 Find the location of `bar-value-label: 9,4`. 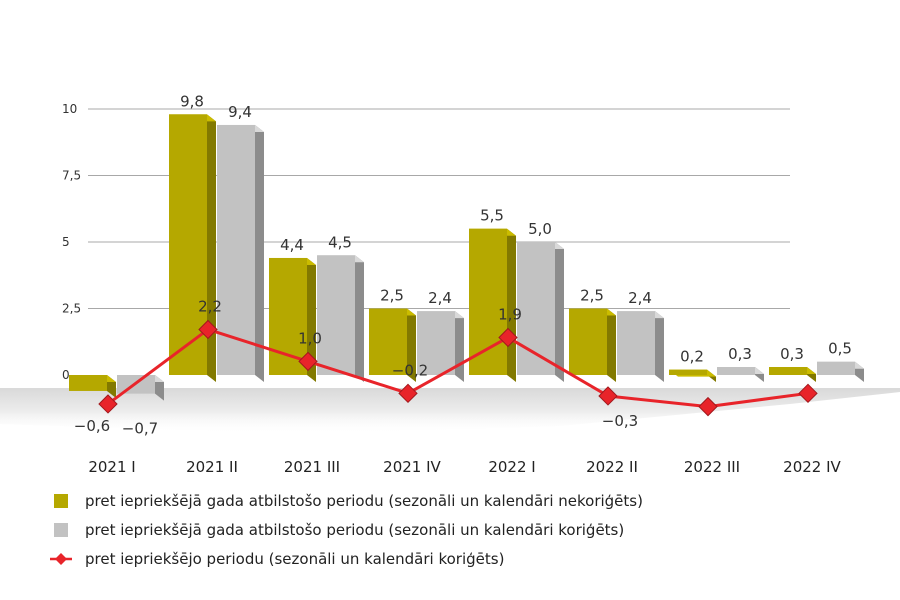

bar-value-label: 9,4 is located at coordinates (240, 112).